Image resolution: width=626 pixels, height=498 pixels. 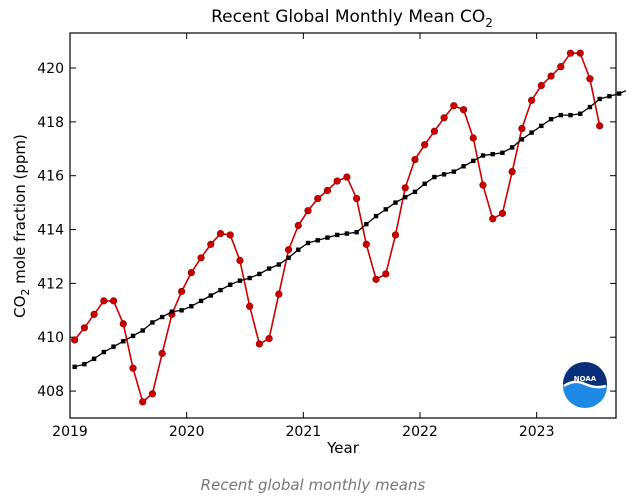 I want to click on y-tick-label: 410, so click(x=50, y=338).